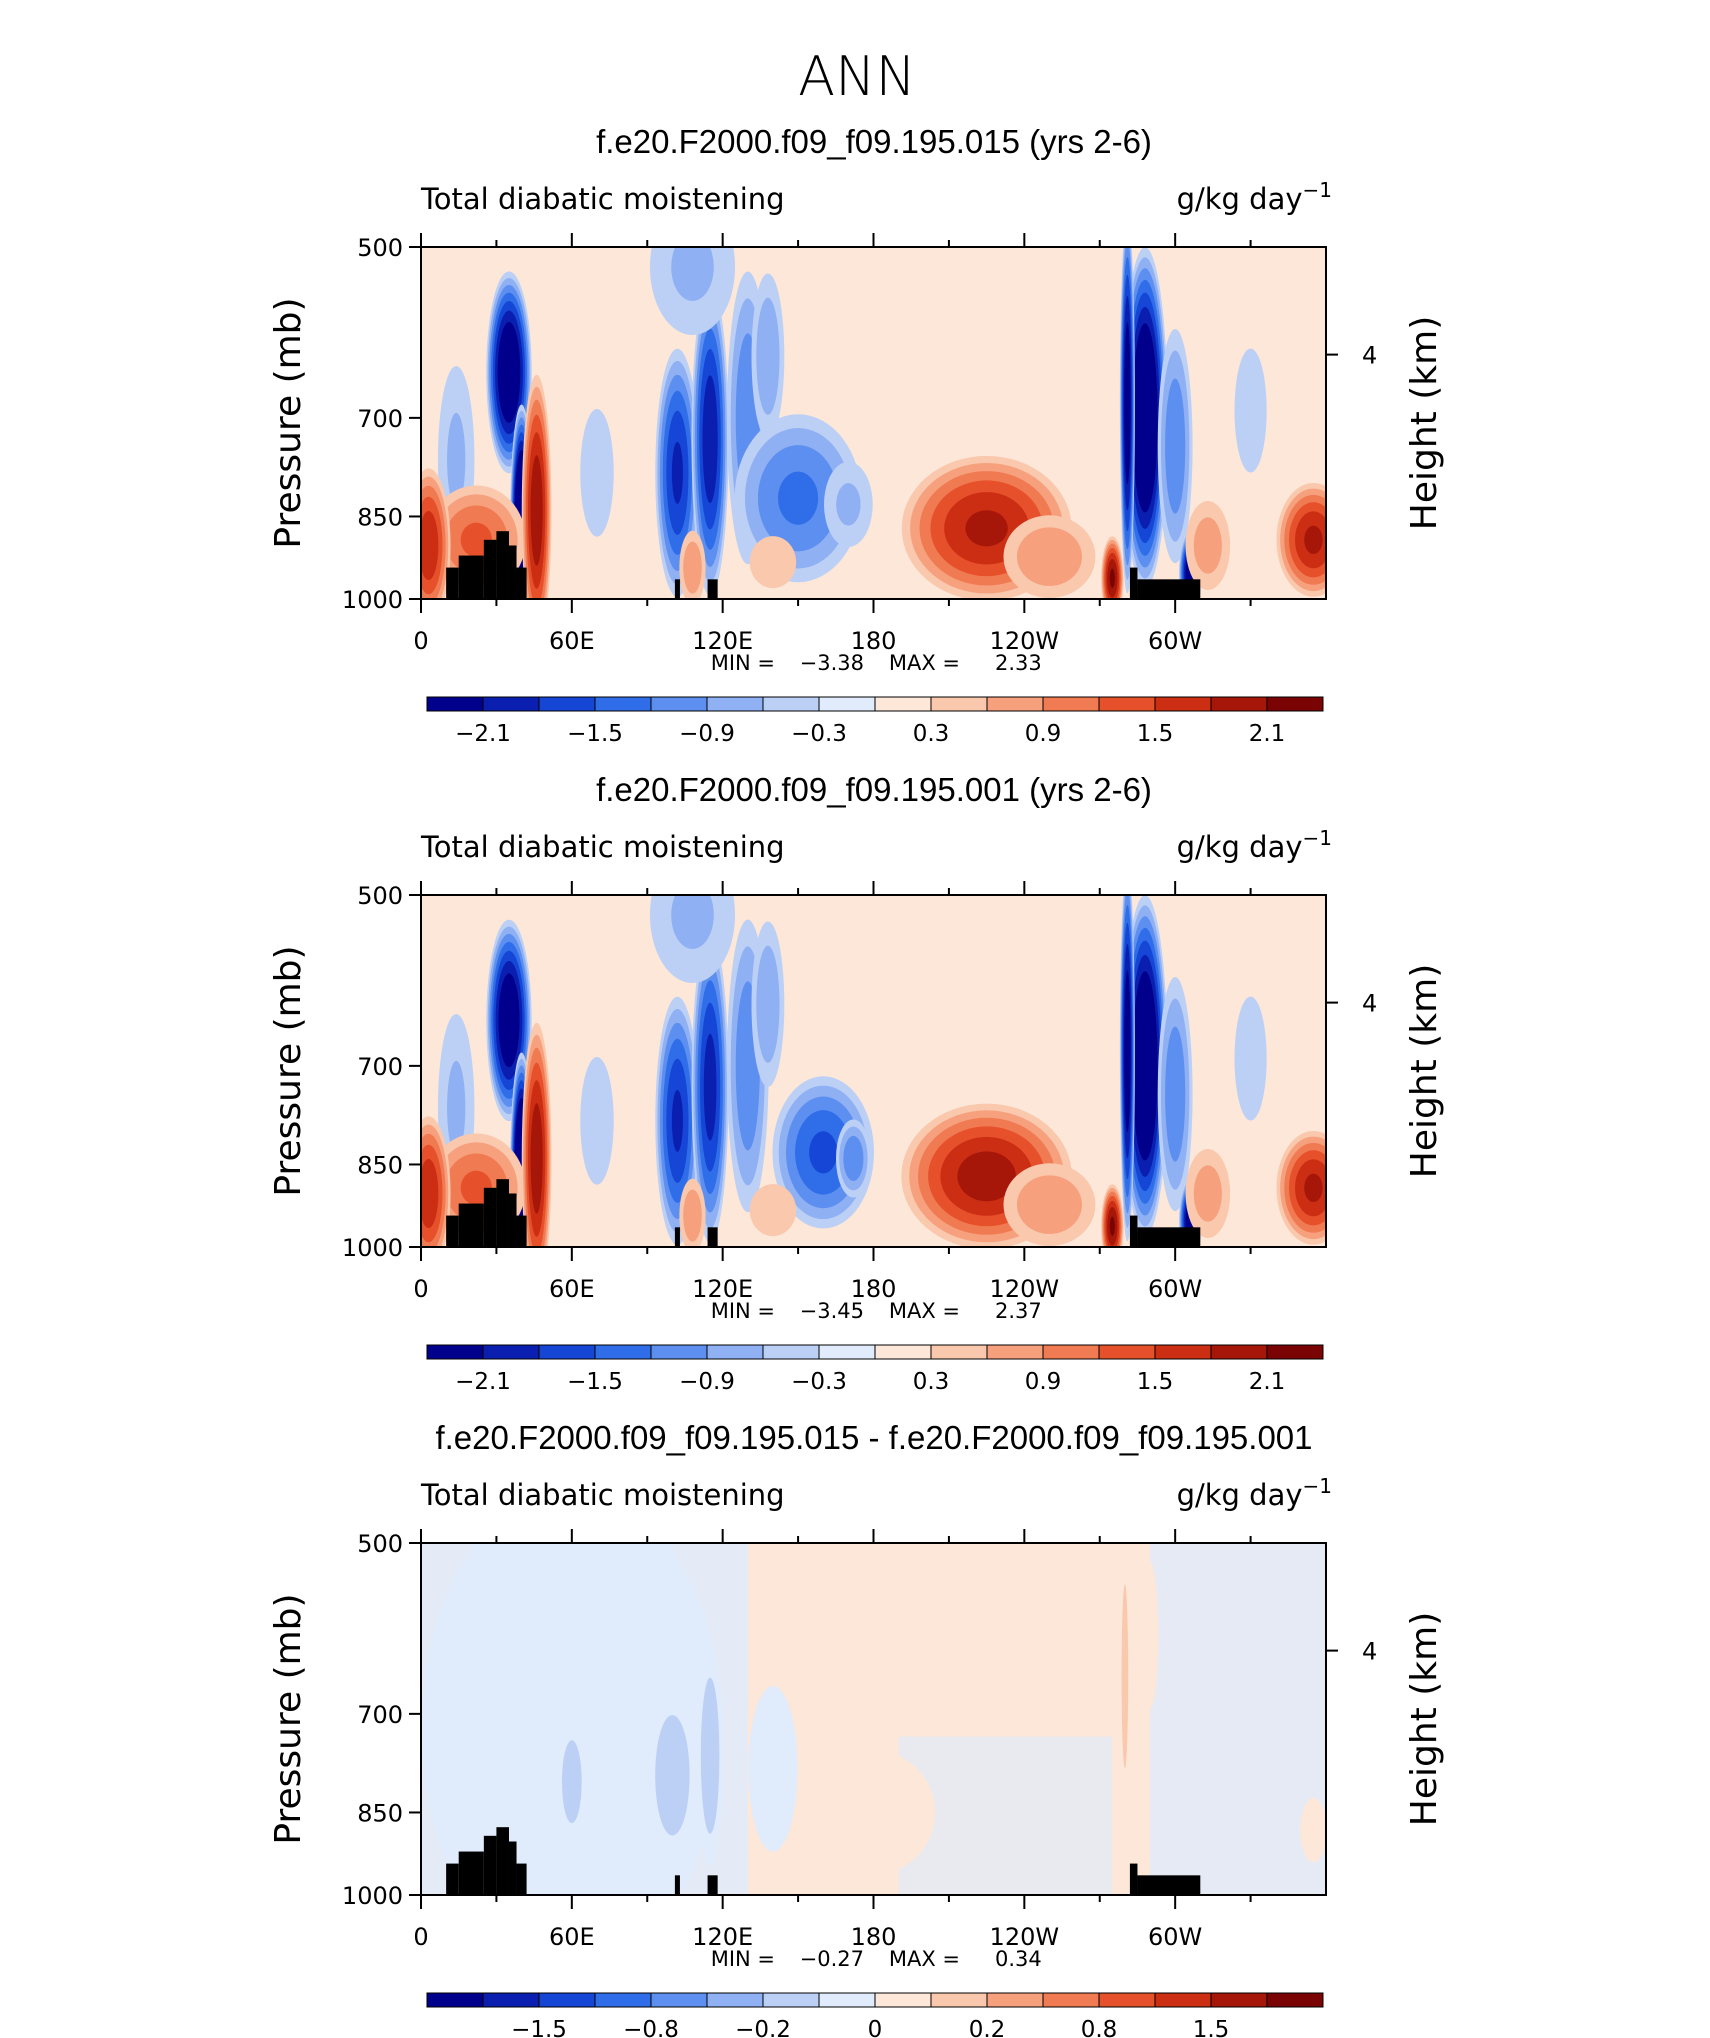 The image size is (1710, 2038). What do you see at coordinates (572, 1289) in the screenshot?
I see `x-tick-label: 60E` at bounding box center [572, 1289].